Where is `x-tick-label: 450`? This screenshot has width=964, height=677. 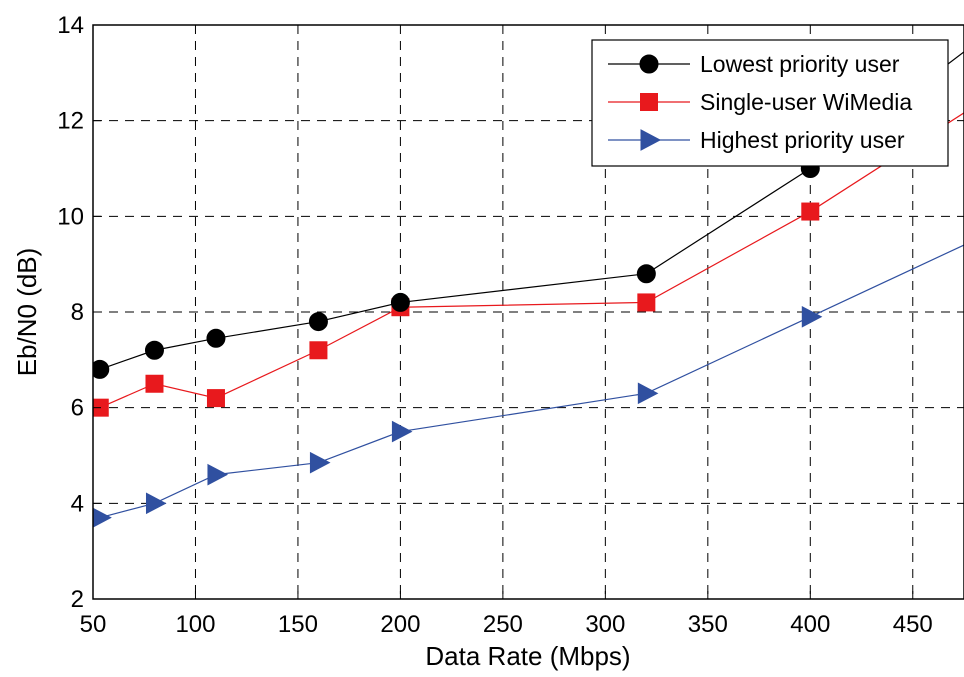 x-tick-label: 450 is located at coordinates (913, 624).